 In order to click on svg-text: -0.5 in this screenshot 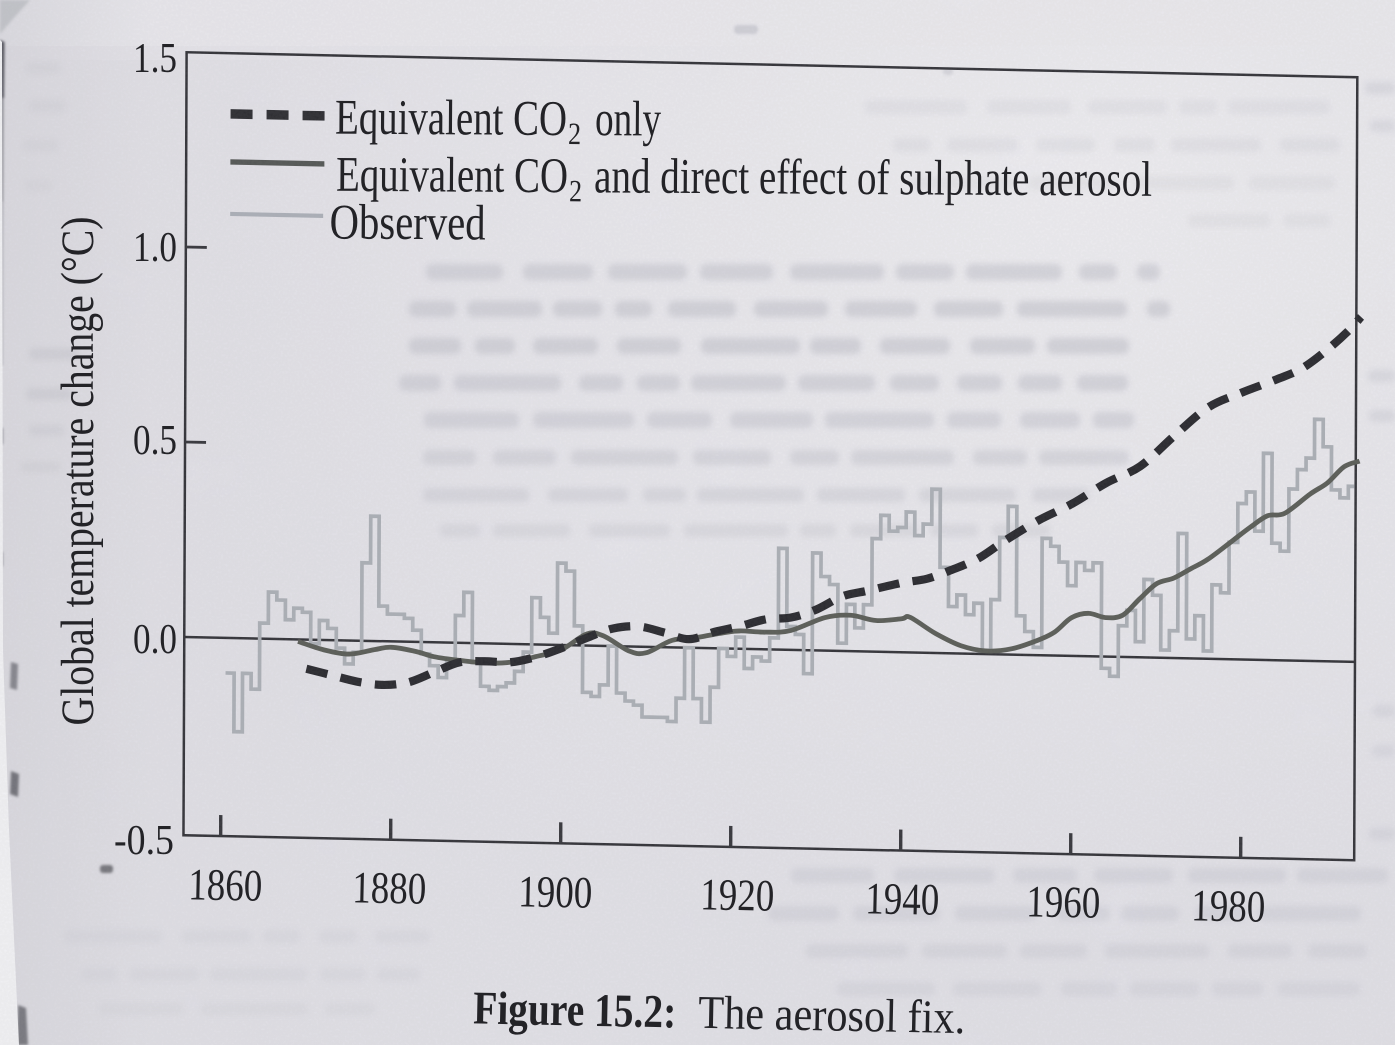, I will do `click(144, 841)`.